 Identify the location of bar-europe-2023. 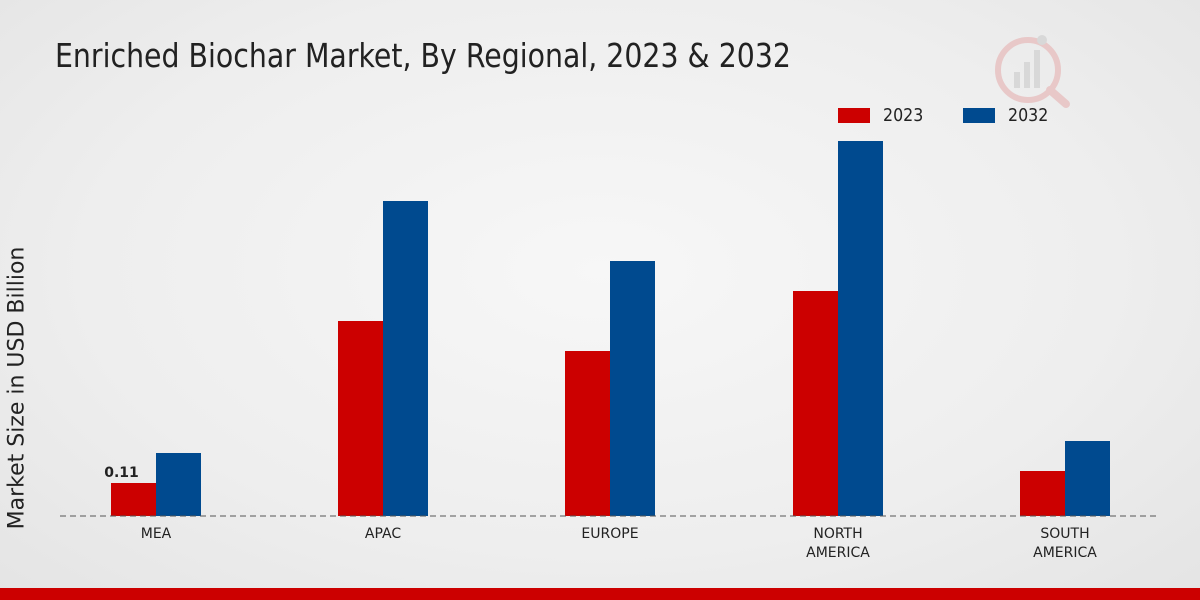
(587, 433).